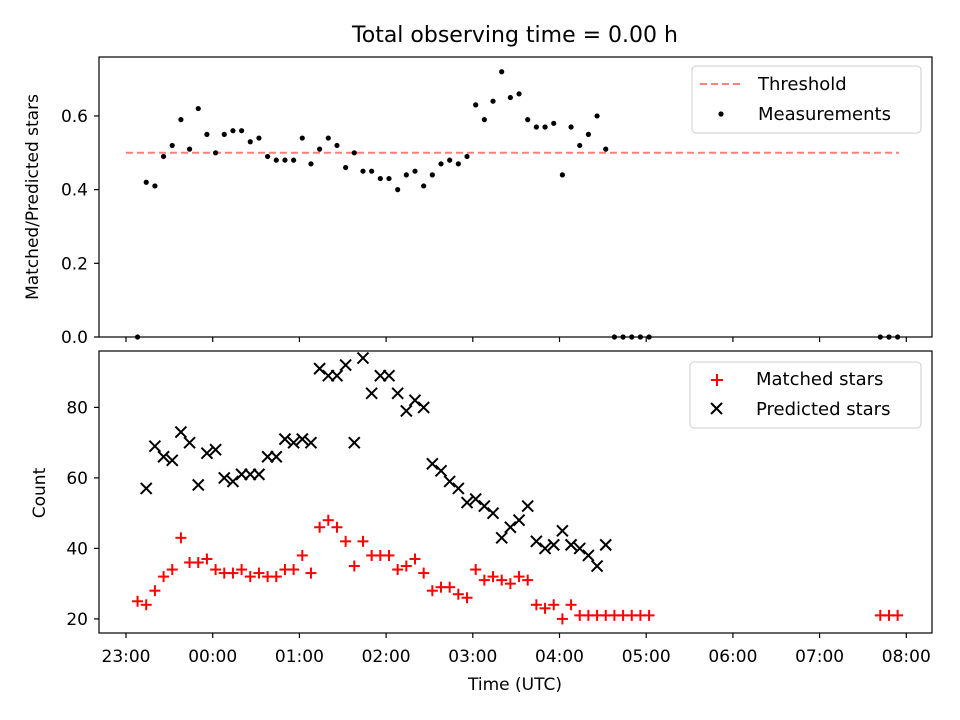 The height and width of the screenshot is (720, 960). What do you see at coordinates (802, 84) in the screenshot?
I see `legend-threshold-label: Threshold` at bounding box center [802, 84].